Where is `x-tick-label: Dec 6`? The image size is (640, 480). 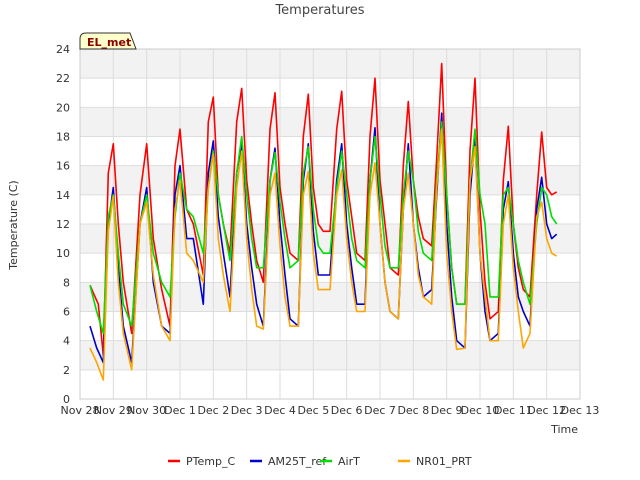 x-tick-label: Dec 6 is located at coordinates (347, 410).